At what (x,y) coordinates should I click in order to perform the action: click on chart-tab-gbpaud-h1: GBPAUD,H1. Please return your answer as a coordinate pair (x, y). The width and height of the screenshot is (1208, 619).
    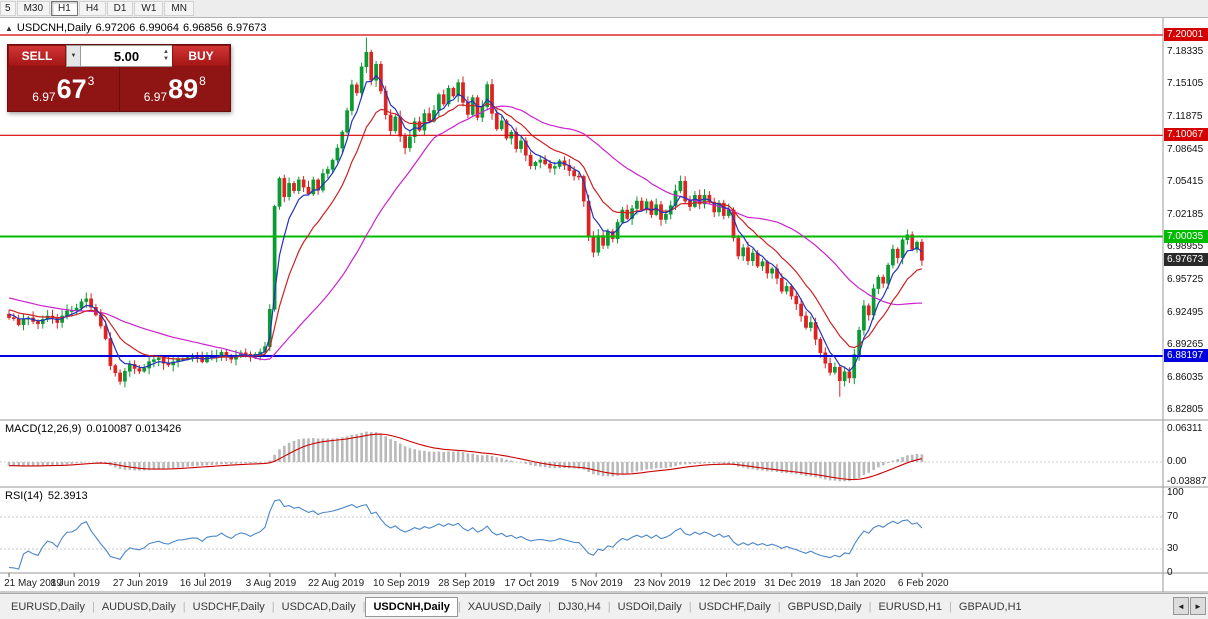
    Looking at the image, I should click on (990, 606).